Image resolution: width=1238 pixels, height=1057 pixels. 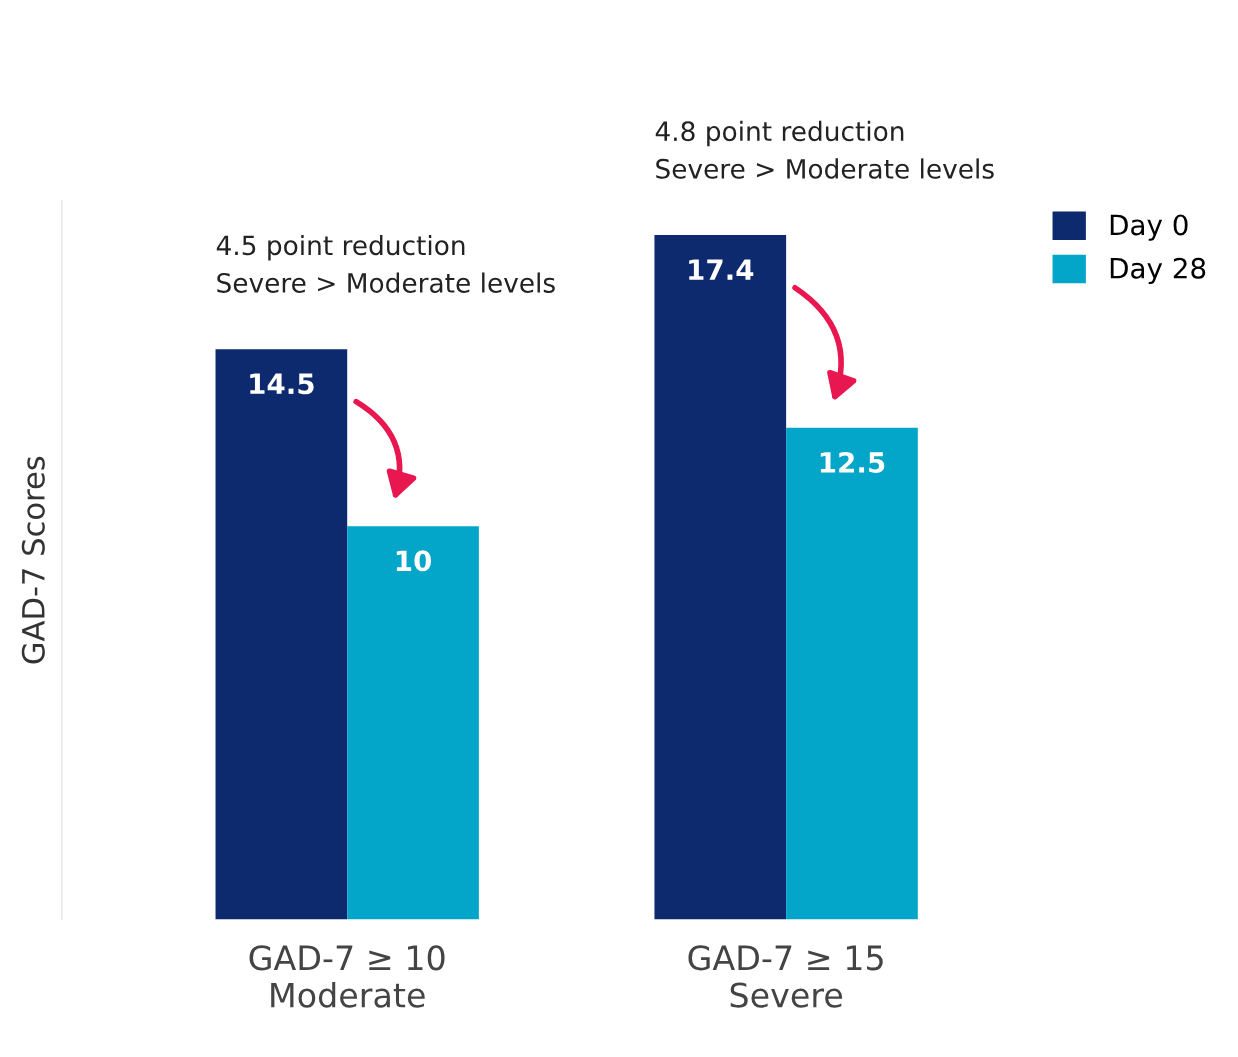 I want to click on data-label: 12.5, so click(x=852, y=462).